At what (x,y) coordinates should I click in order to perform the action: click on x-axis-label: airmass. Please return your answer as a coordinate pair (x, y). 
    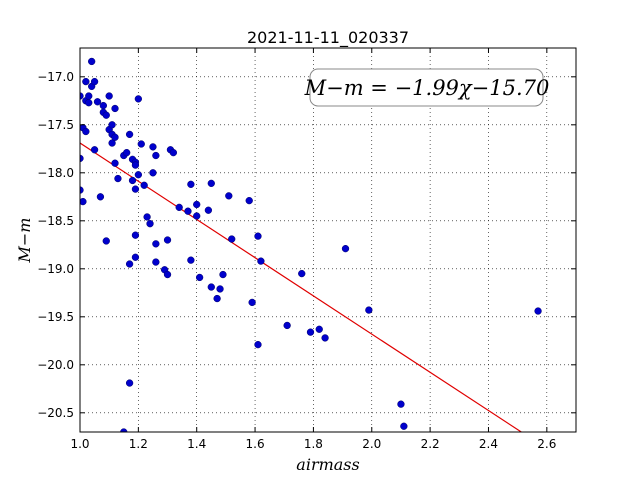
    Looking at the image, I should click on (327, 464).